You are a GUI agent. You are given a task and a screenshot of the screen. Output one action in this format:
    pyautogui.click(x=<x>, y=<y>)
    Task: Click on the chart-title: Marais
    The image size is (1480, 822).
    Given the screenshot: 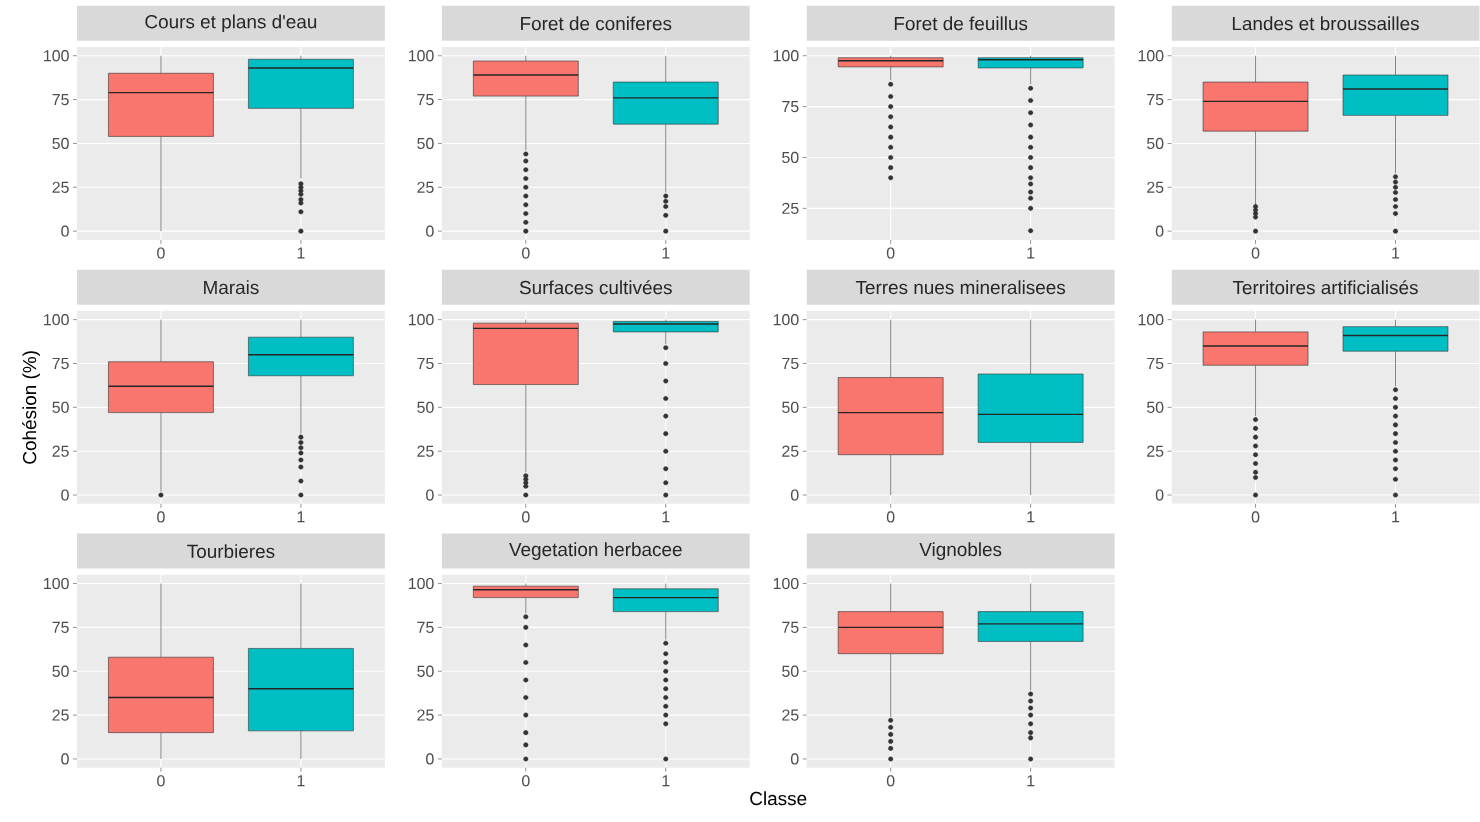 What is the action you would take?
    pyautogui.click(x=231, y=287)
    